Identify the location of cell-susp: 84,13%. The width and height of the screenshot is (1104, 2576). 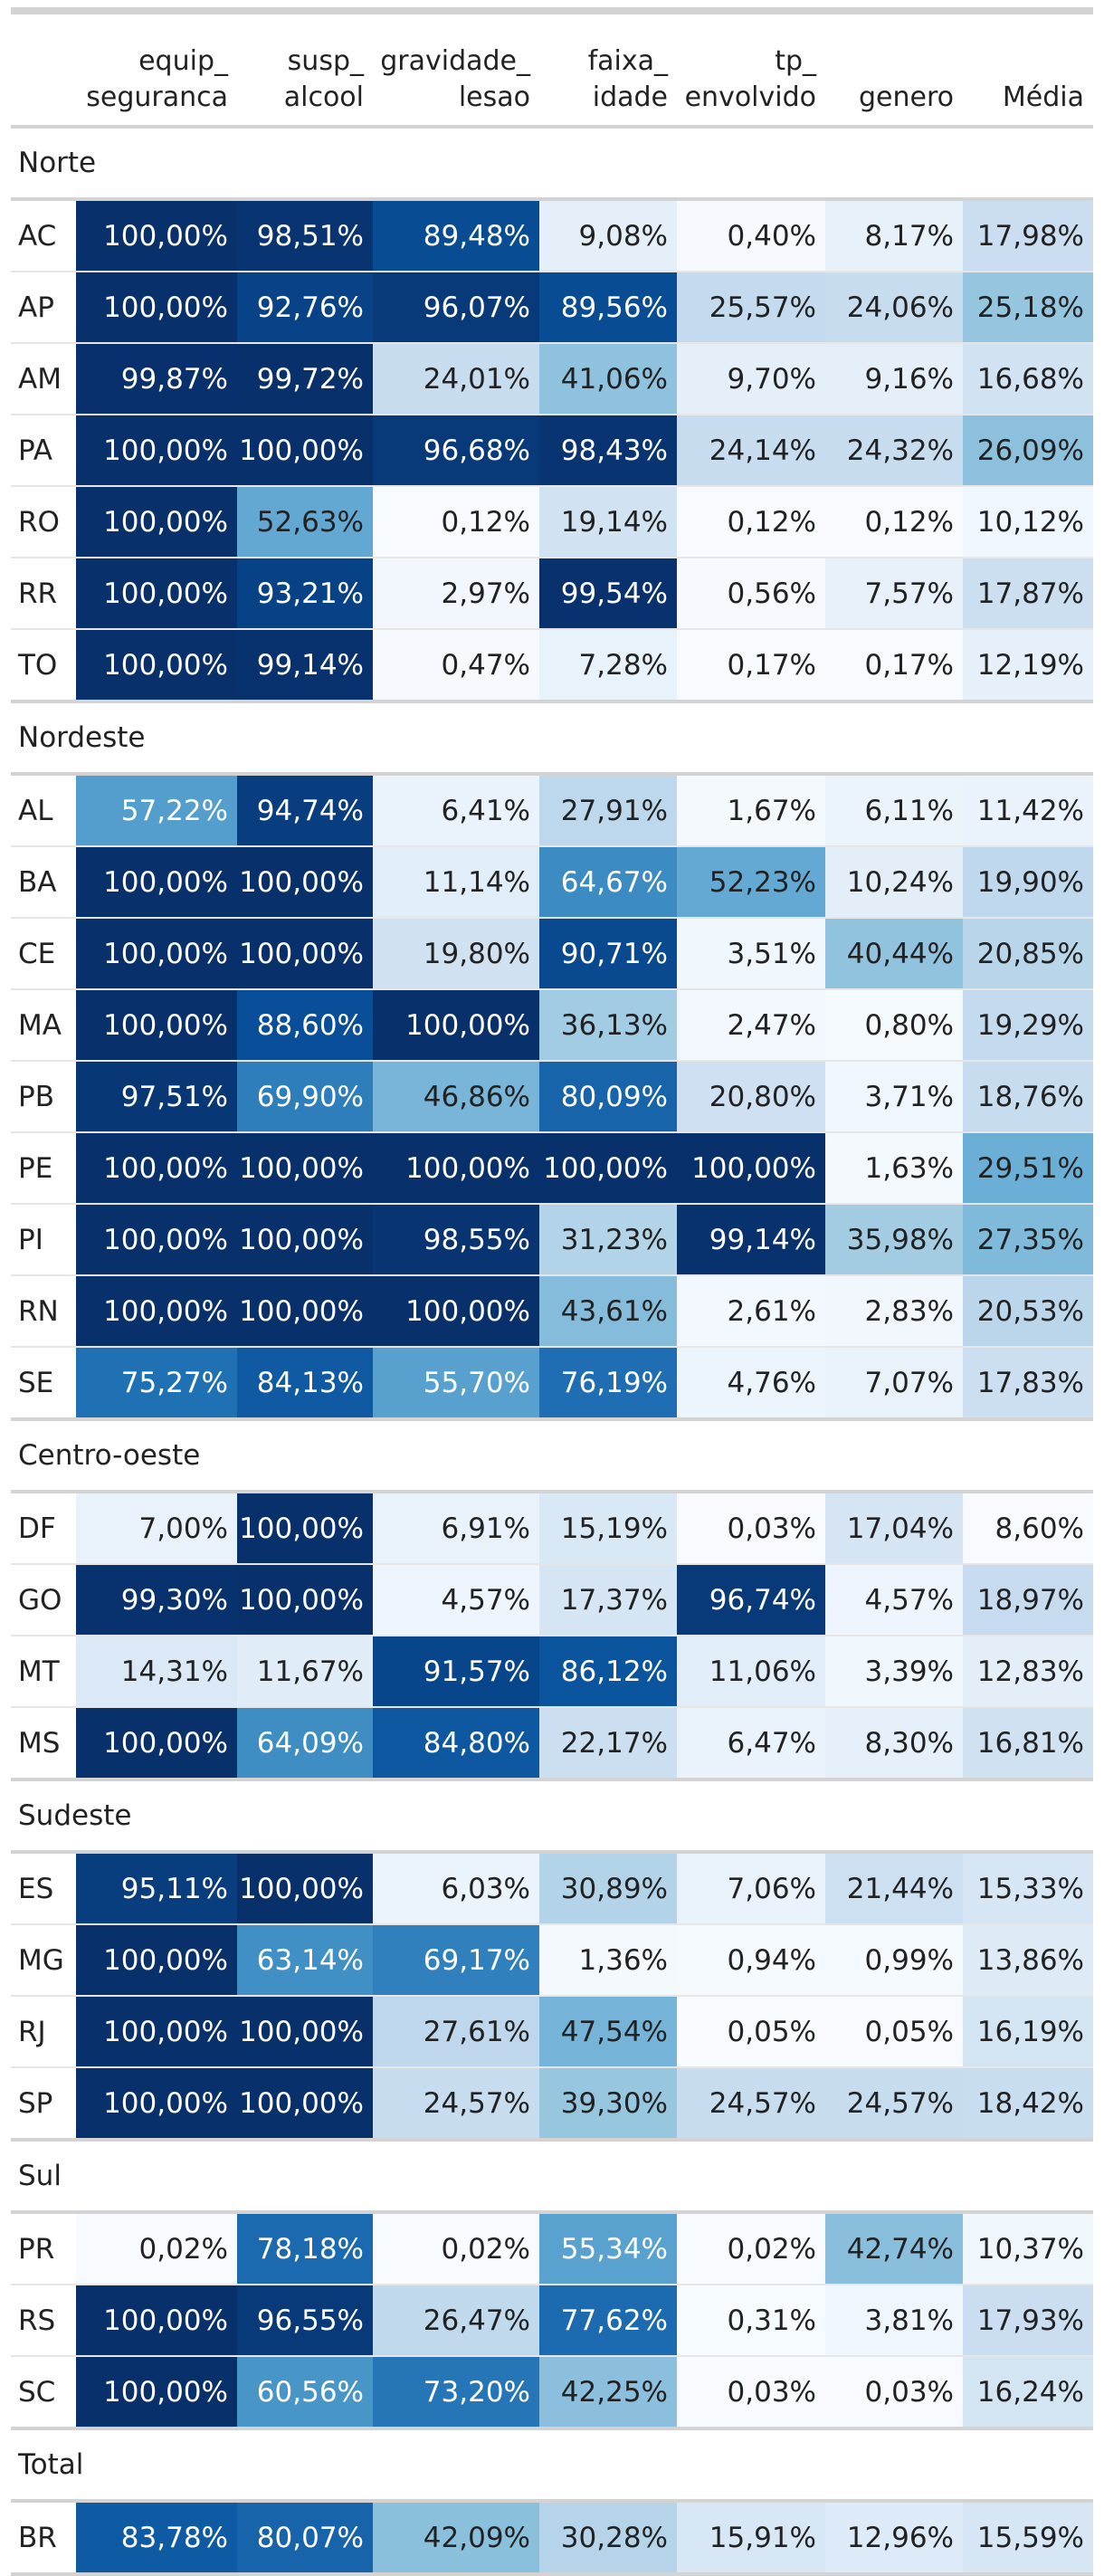
(305, 1384).